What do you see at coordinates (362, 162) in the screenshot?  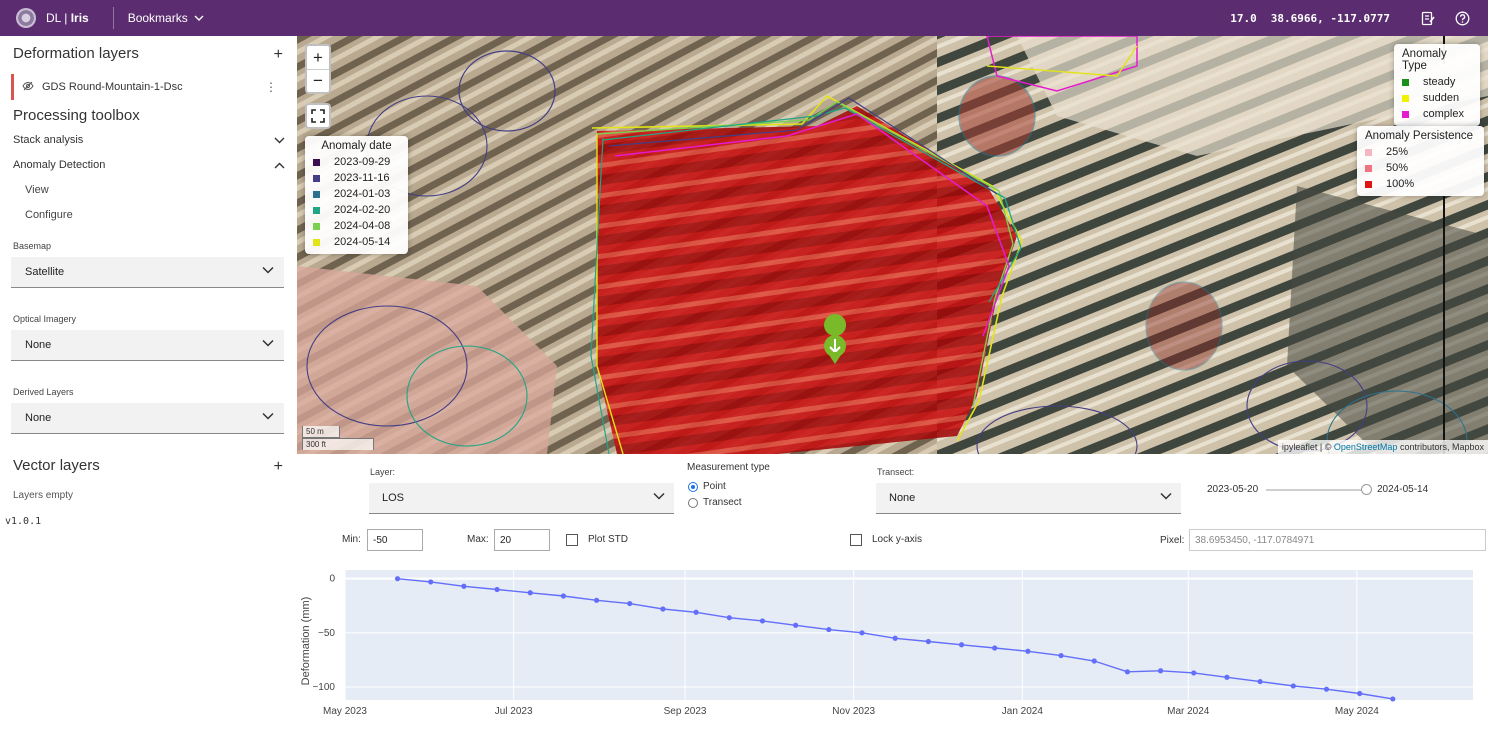 I see `anomaly-date-legend-label: 2023-09-29` at bounding box center [362, 162].